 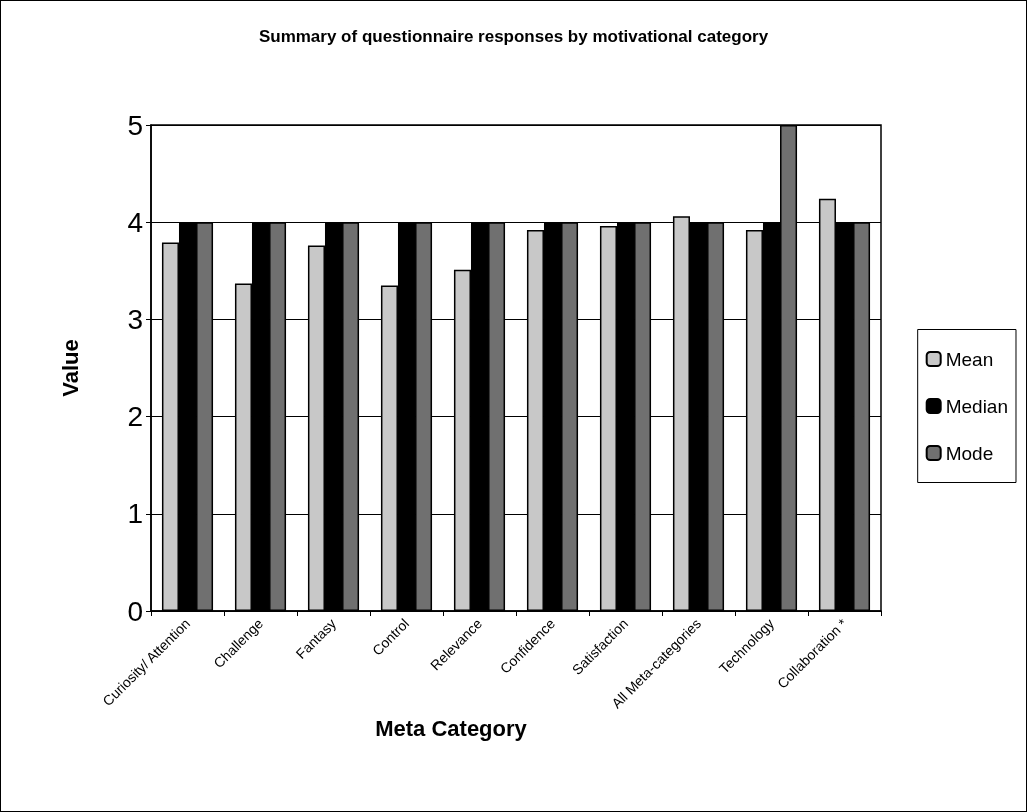 What do you see at coordinates (969, 453) in the screenshot?
I see `legend-label: Mode` at bounding box center [969, 453].